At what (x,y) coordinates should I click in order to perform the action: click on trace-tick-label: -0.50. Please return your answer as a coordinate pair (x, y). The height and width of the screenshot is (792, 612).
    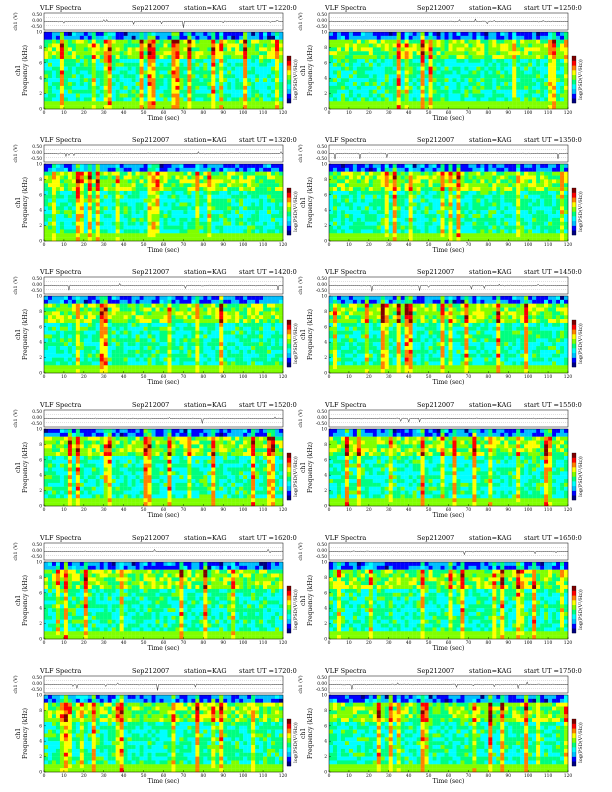
    Looking at the image, I should click on (36, 27).